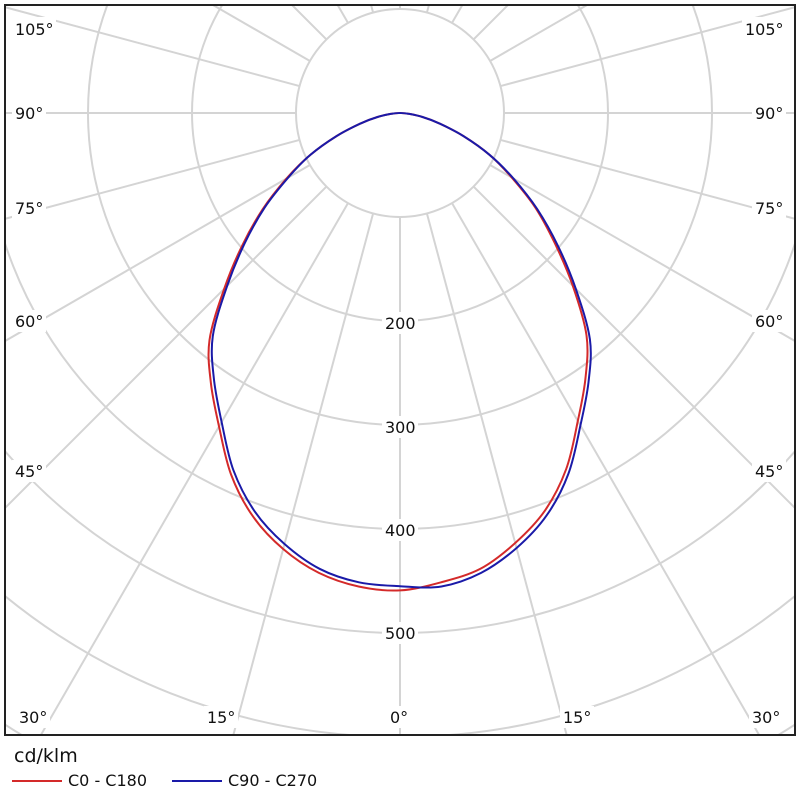  Describe the element at coordinates (46, 756) in the screenshot. I see `unit-label: cd/klm` at that location.